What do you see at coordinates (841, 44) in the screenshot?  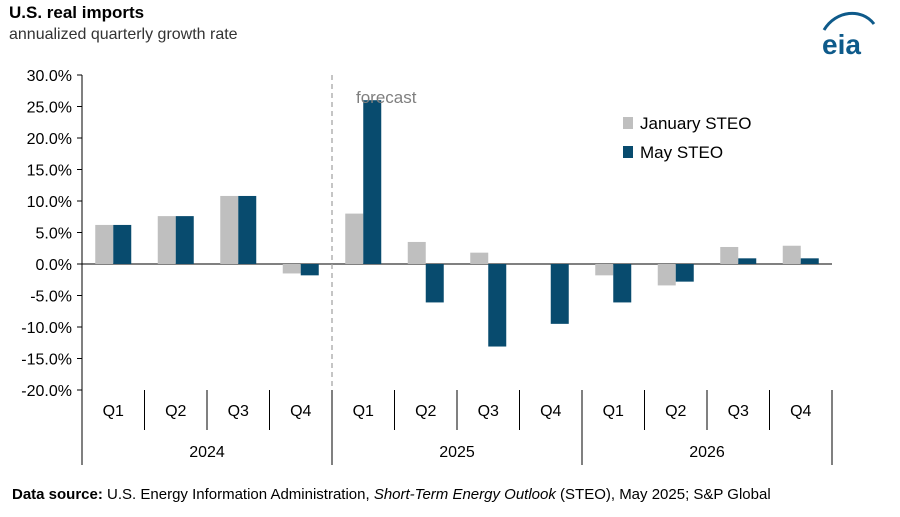 I see `eia-logo-text: eia` at bounding box center [841, 44].